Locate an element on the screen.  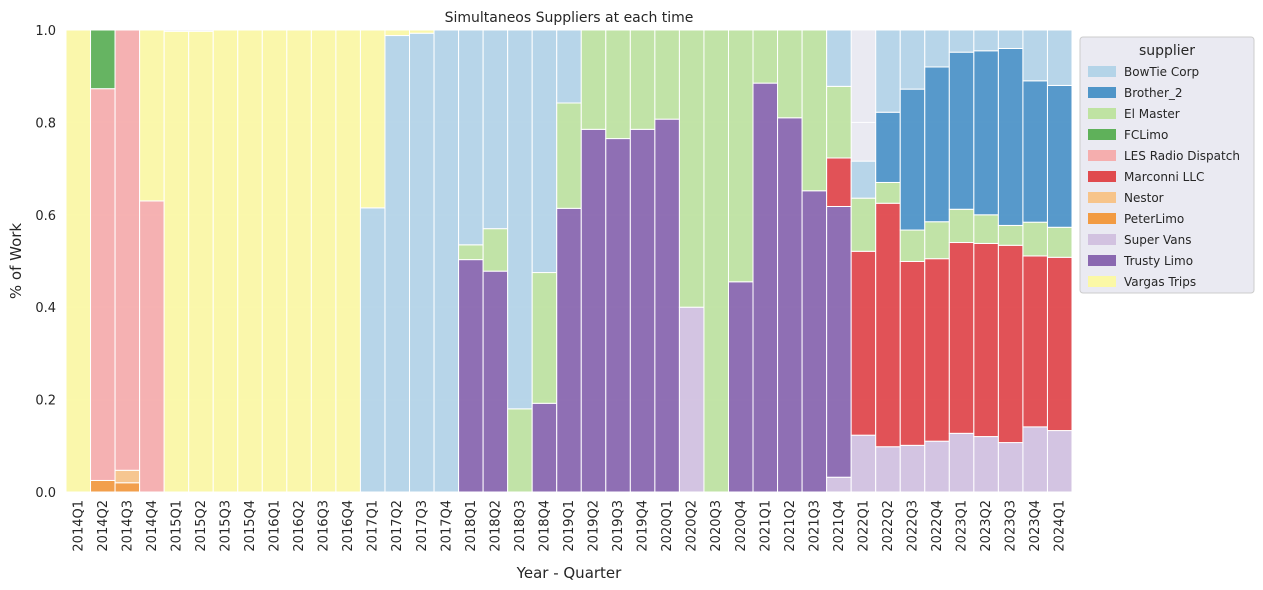
bar-segment-marconni-llc-2023Q4 is located at coordinates (1035, 341).